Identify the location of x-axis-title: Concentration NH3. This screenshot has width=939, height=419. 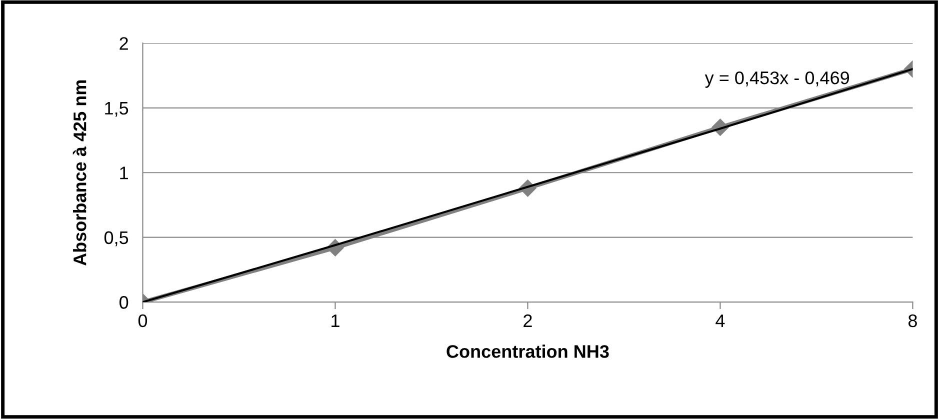
(527, 351).